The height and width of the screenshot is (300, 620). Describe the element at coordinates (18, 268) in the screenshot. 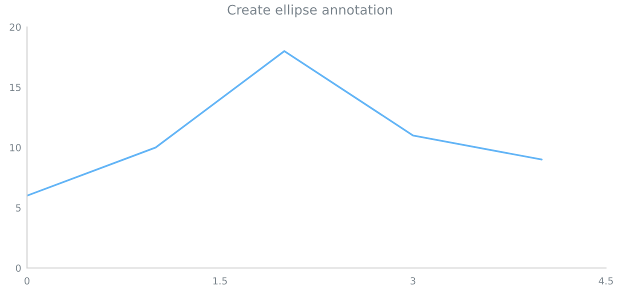

I see `y-tick-label: 0` at that location.